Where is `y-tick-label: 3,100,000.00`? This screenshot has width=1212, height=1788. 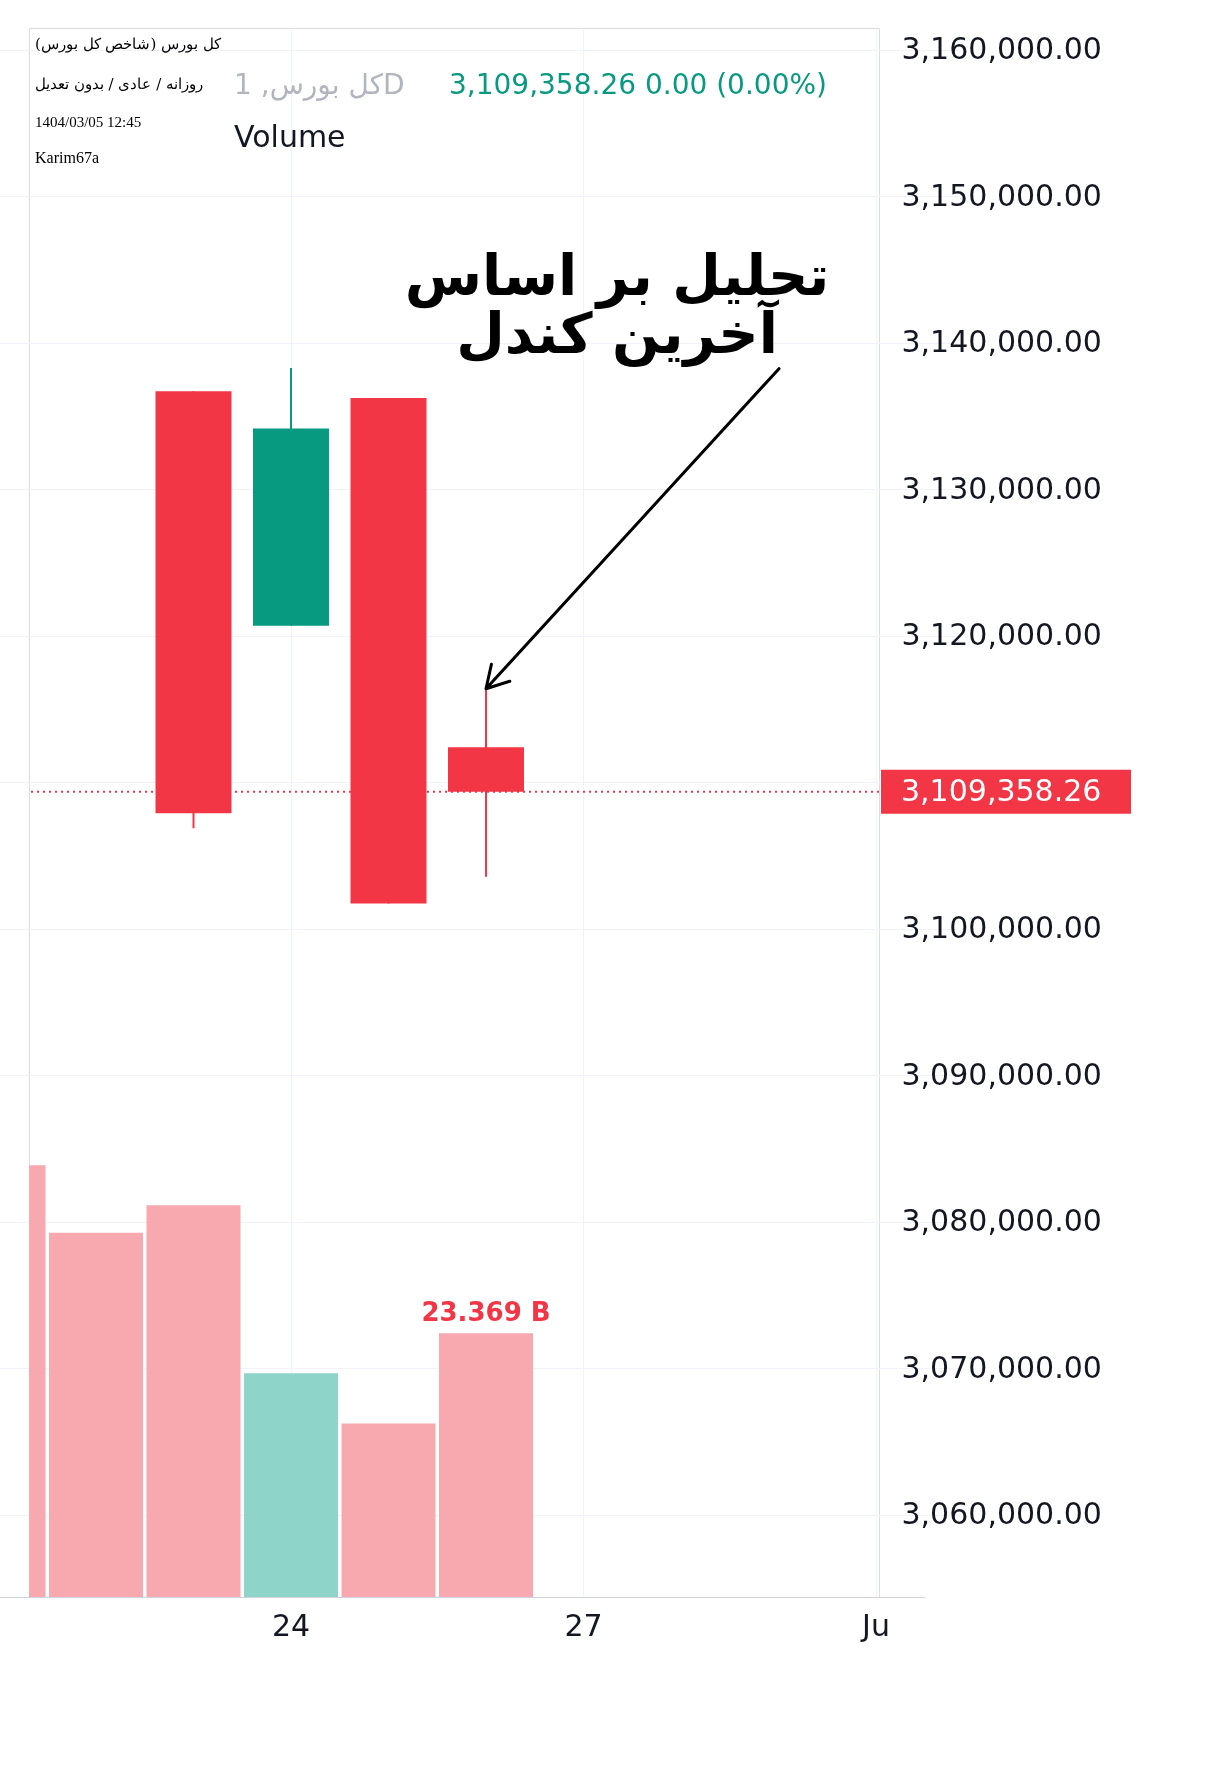
y-tick-label: 3,100,000.00 is located at coordinates (1001, 928).